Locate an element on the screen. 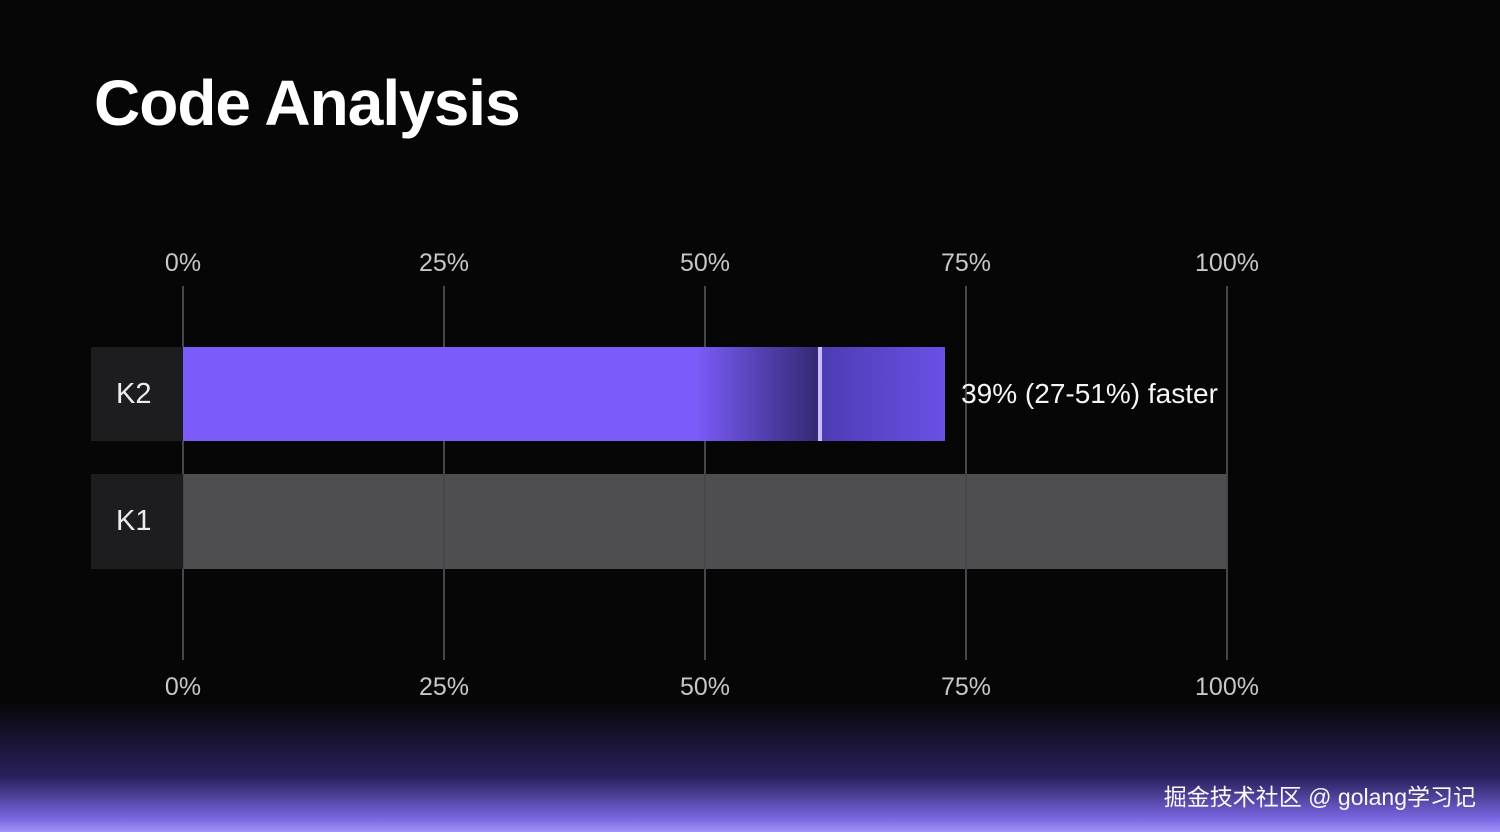 The image size is (1500, 832). k2-bar-upper is located at coordinates (882, 394).